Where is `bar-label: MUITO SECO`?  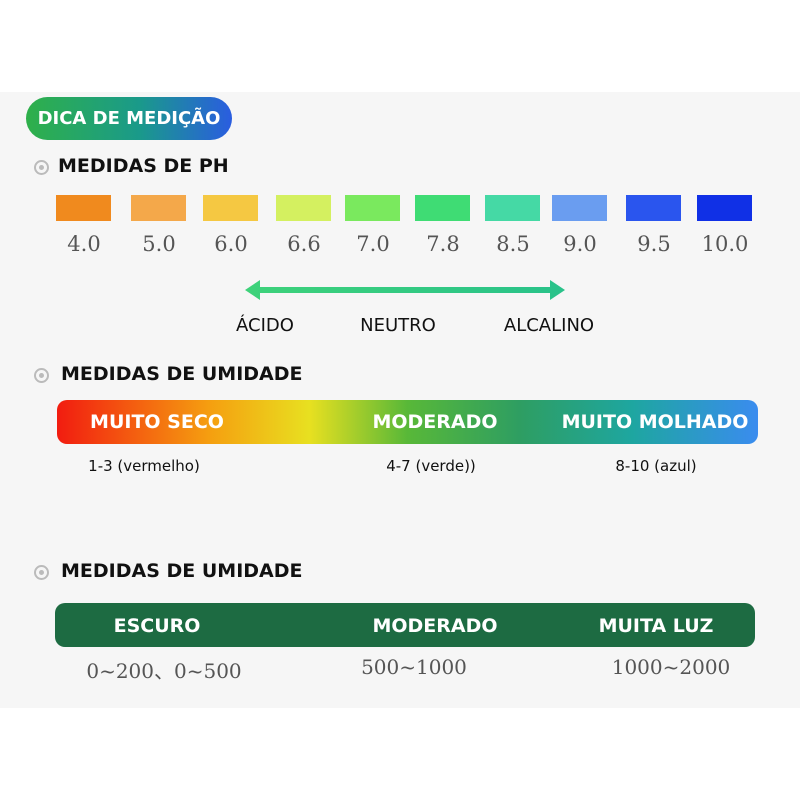
bar-label: MUITO SECO is located at coordinates (157, 422).